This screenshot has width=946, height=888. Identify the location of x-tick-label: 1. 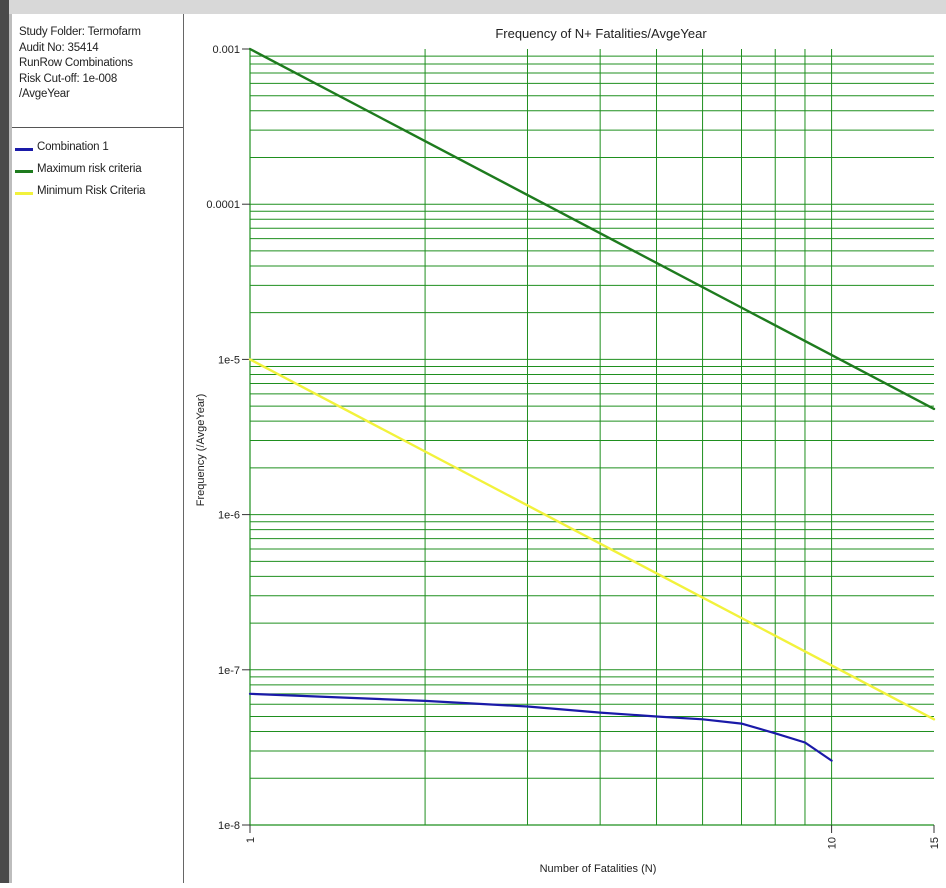
(251, 840).